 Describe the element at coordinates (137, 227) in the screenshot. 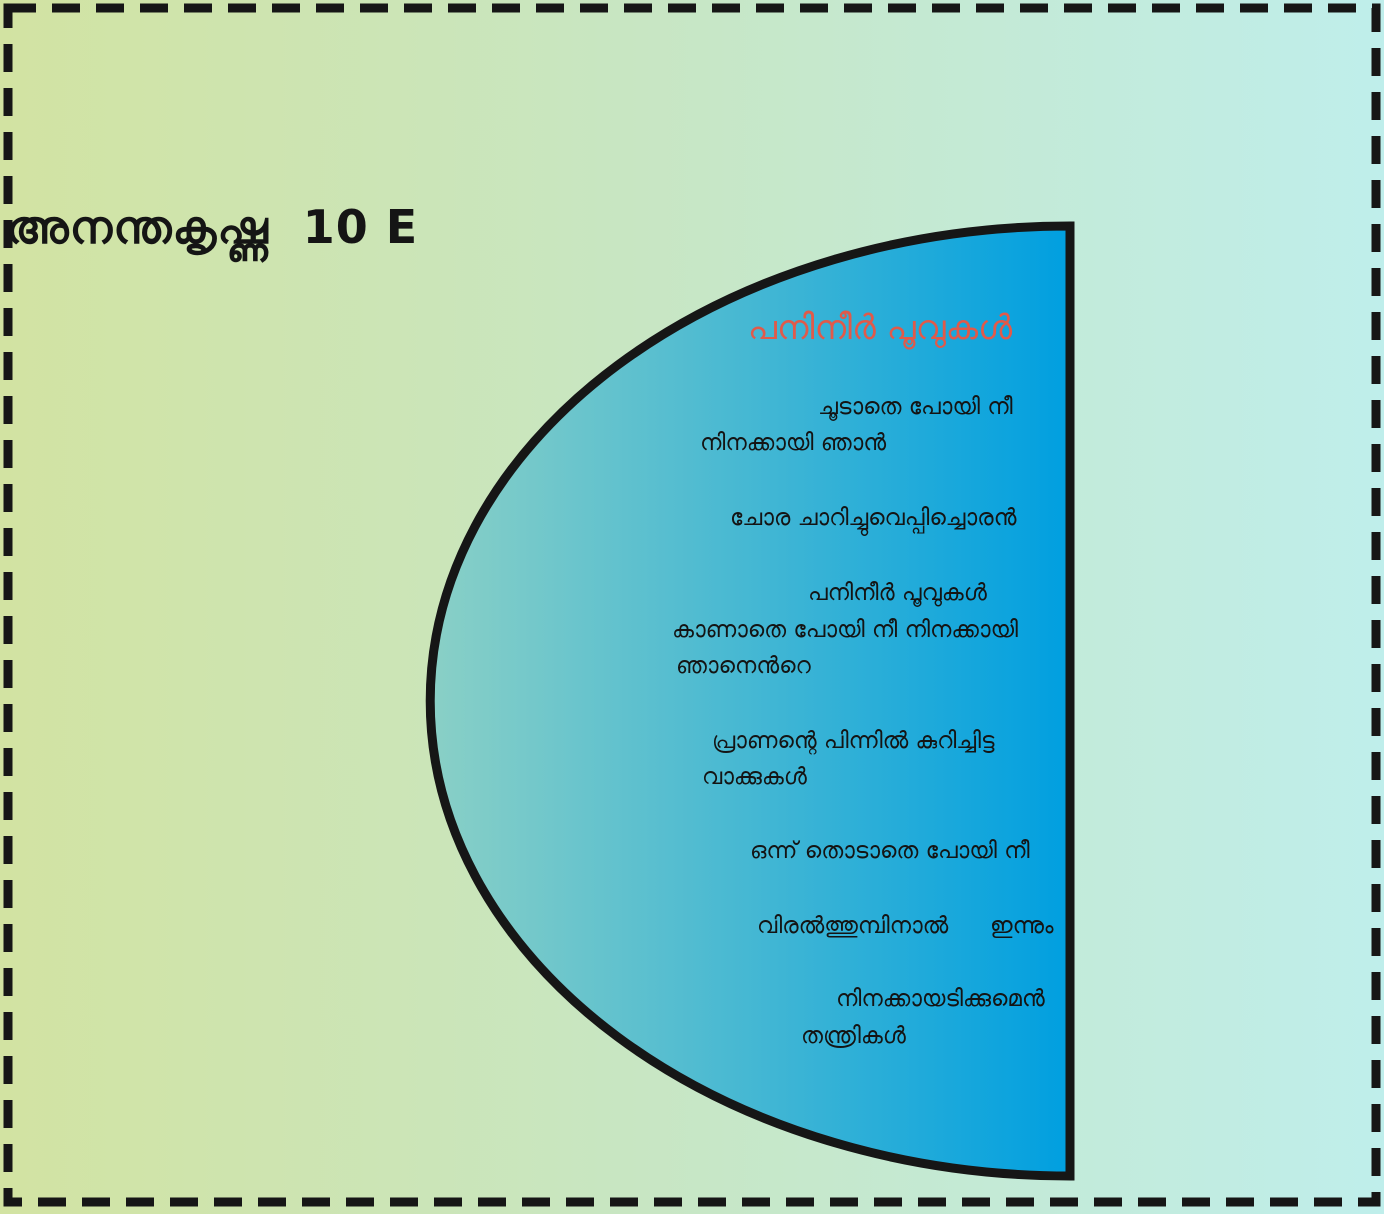

I see `author-name: അനന്തകൃഷ്ണ` at that location.